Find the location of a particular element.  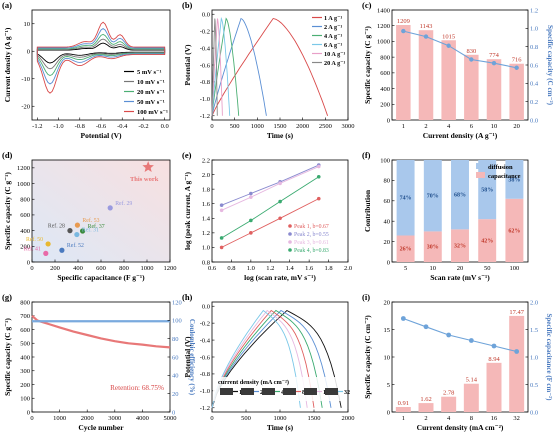

x-tick-label: 4000 is located at coordinates (142, 418).